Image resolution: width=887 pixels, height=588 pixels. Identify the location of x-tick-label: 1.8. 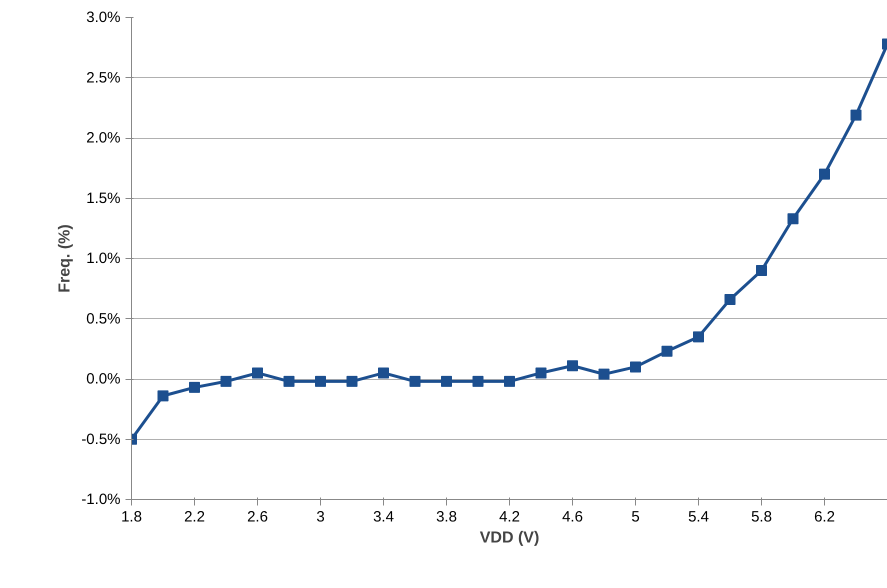
(131, 517).